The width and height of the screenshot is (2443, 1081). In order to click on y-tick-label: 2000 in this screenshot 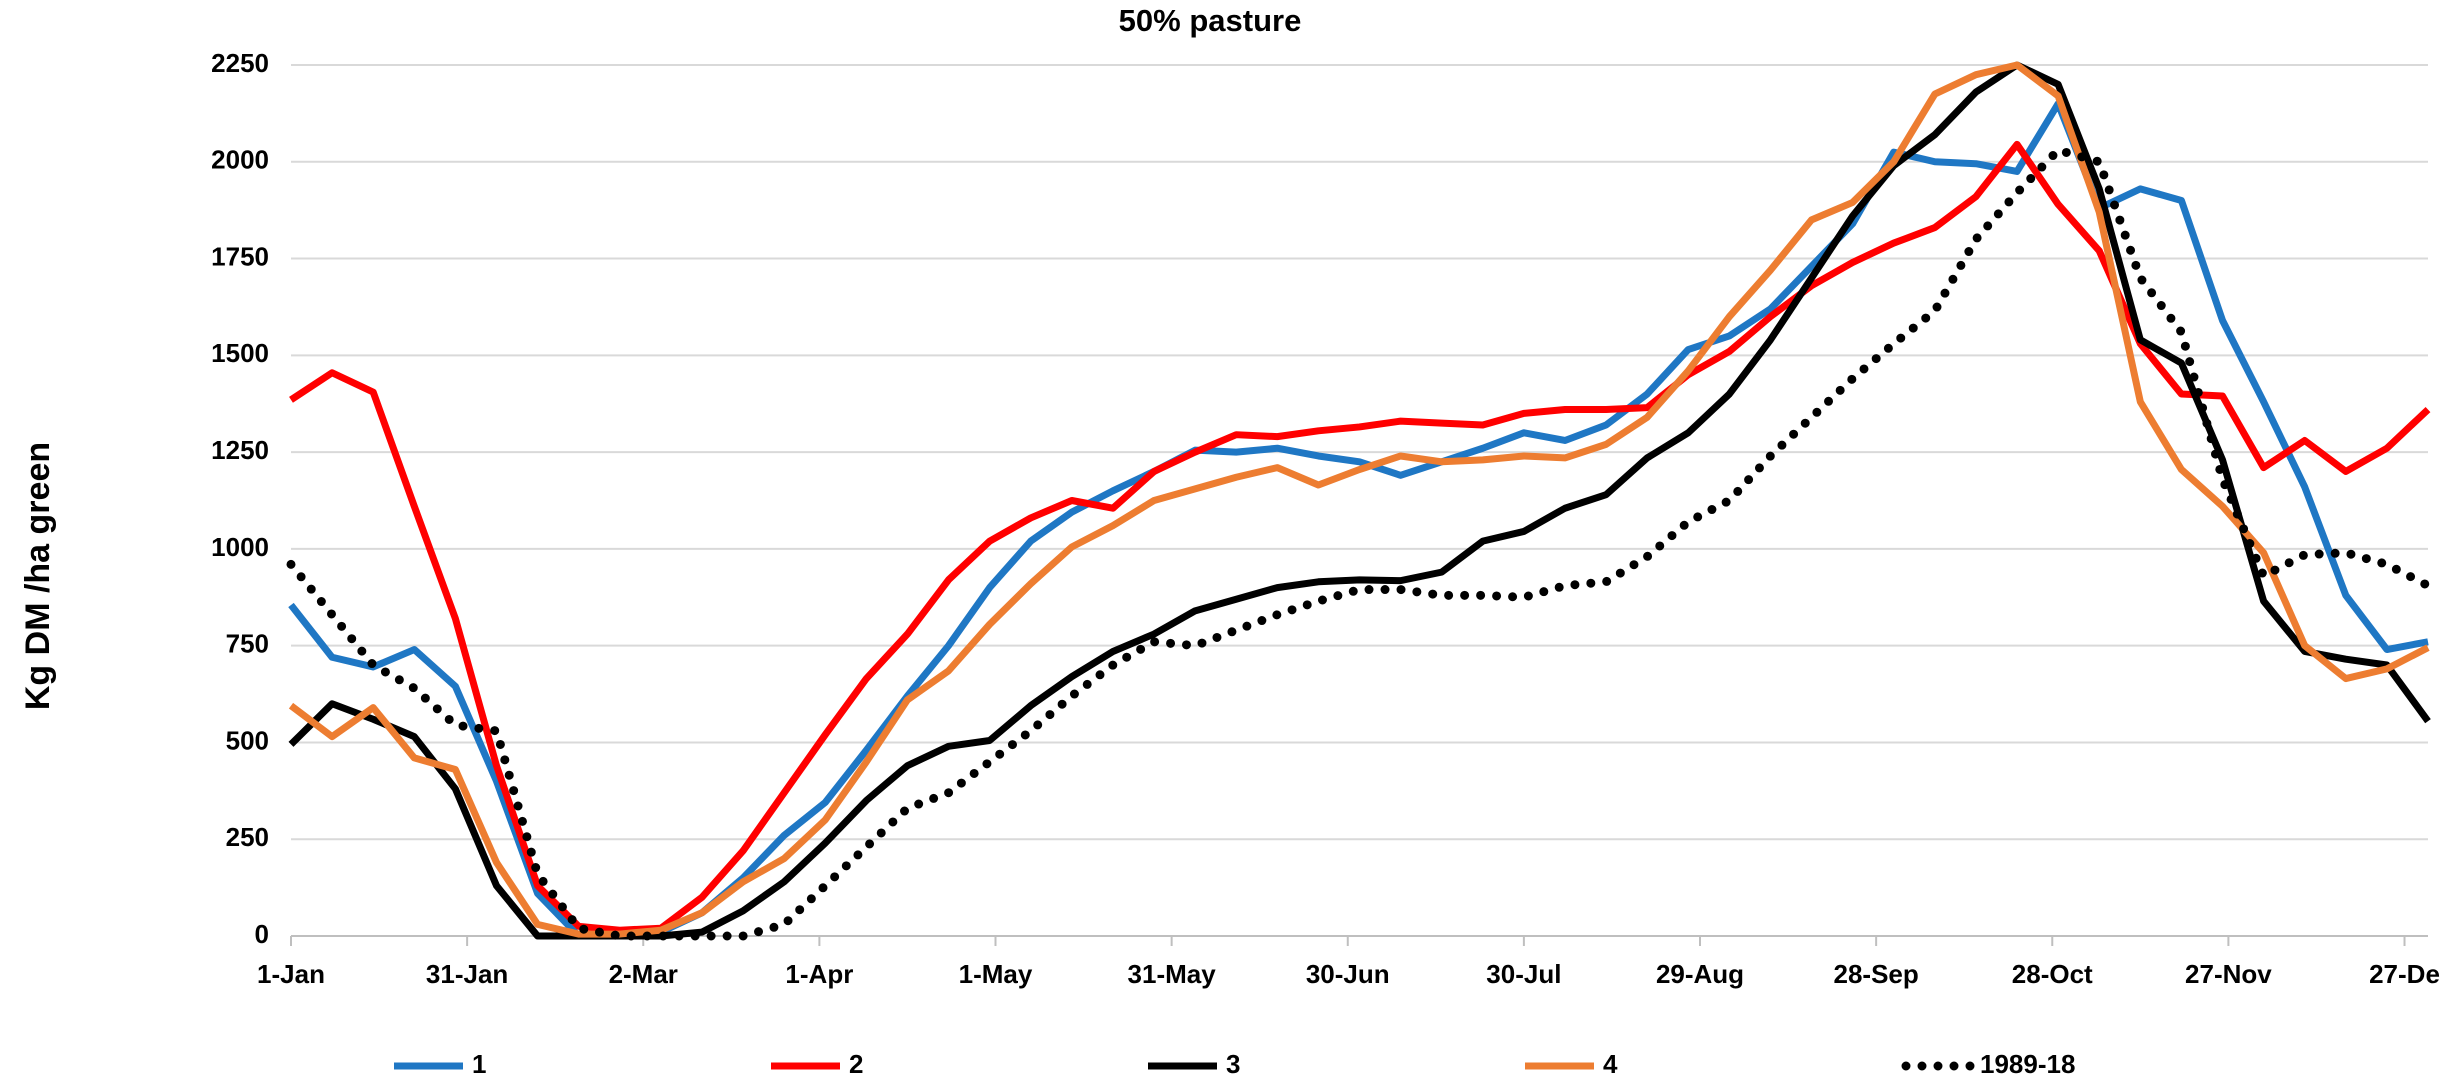, I will do `click(240, 160)`.